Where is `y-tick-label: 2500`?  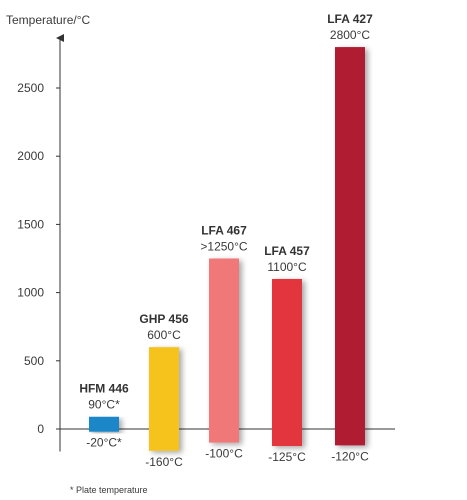 y-tick-label: 2500 is located at coordinates (30, 88).